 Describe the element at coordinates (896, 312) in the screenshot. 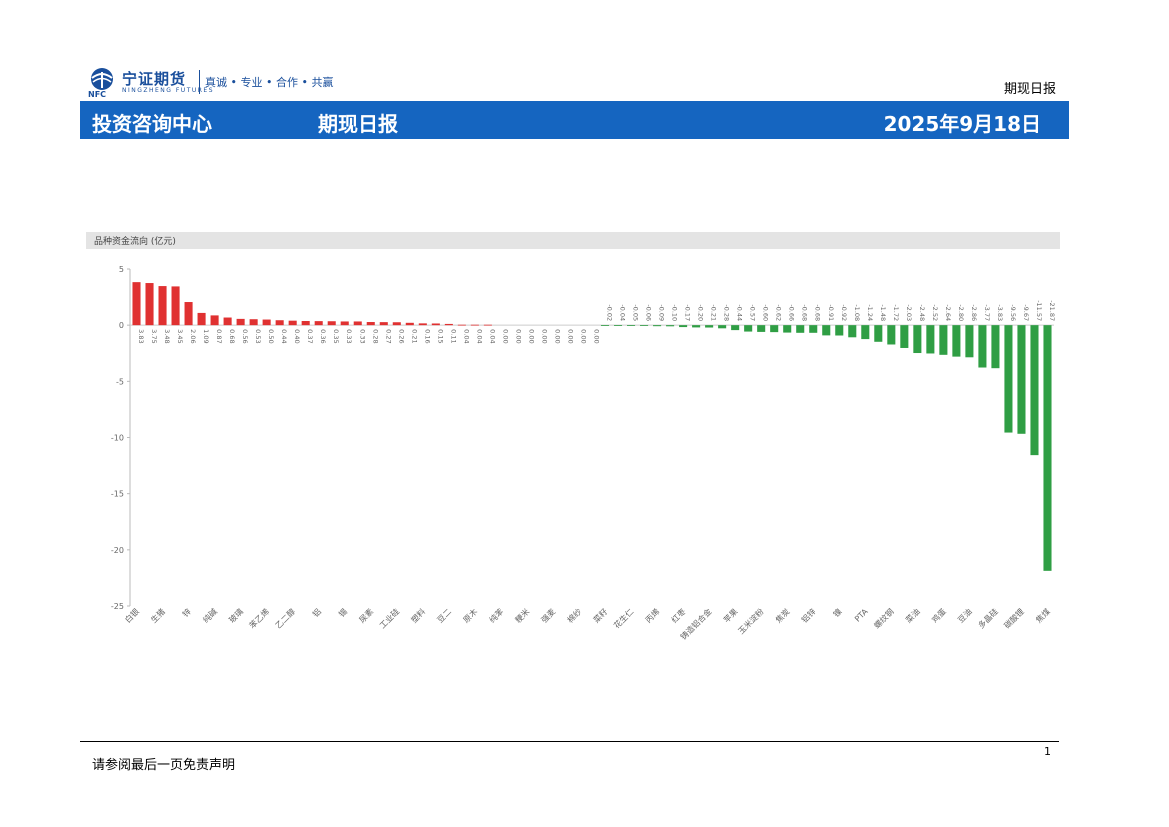

I see `bar-value-label: -1.72` at that location.